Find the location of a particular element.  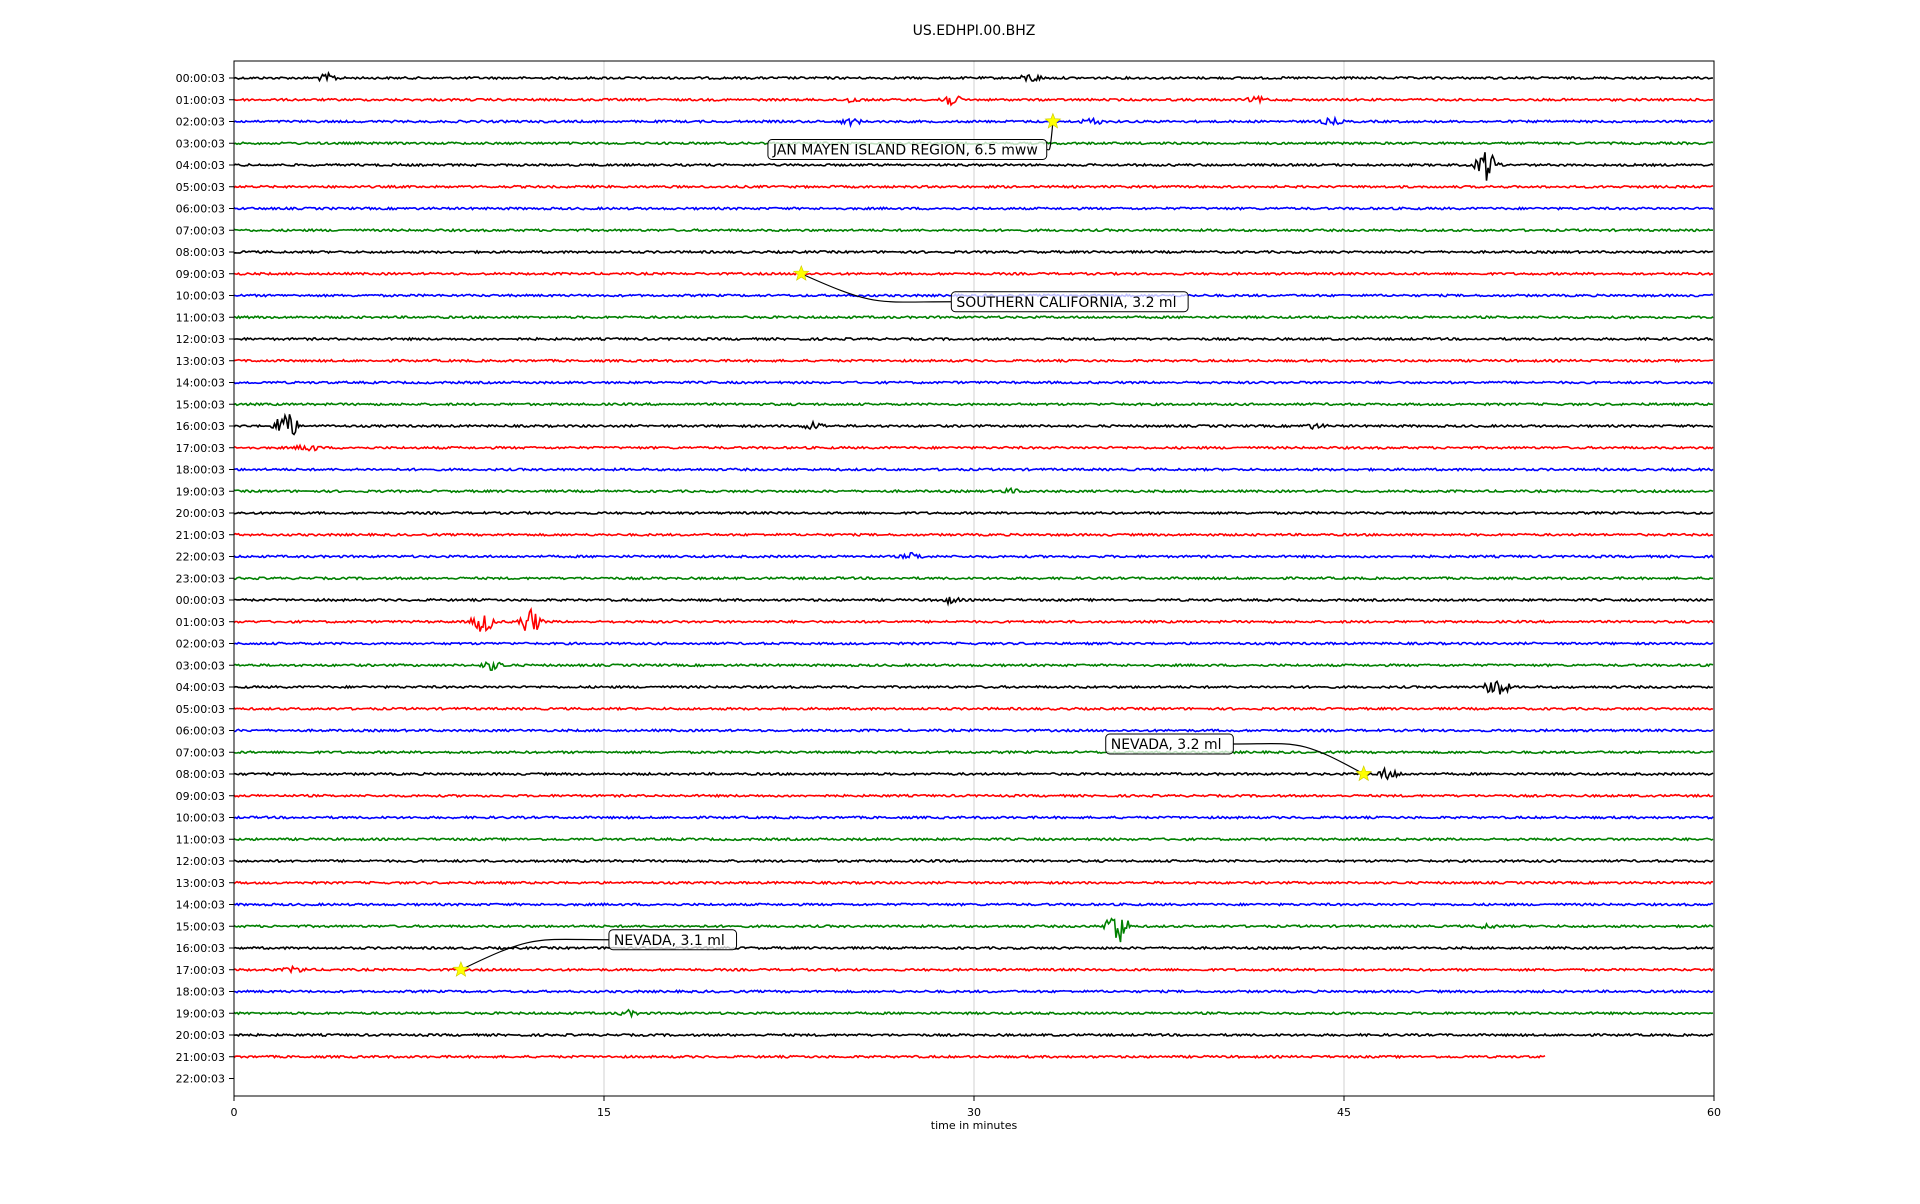

x-tick-label: 60 is located at coordinates (1714, 1112).